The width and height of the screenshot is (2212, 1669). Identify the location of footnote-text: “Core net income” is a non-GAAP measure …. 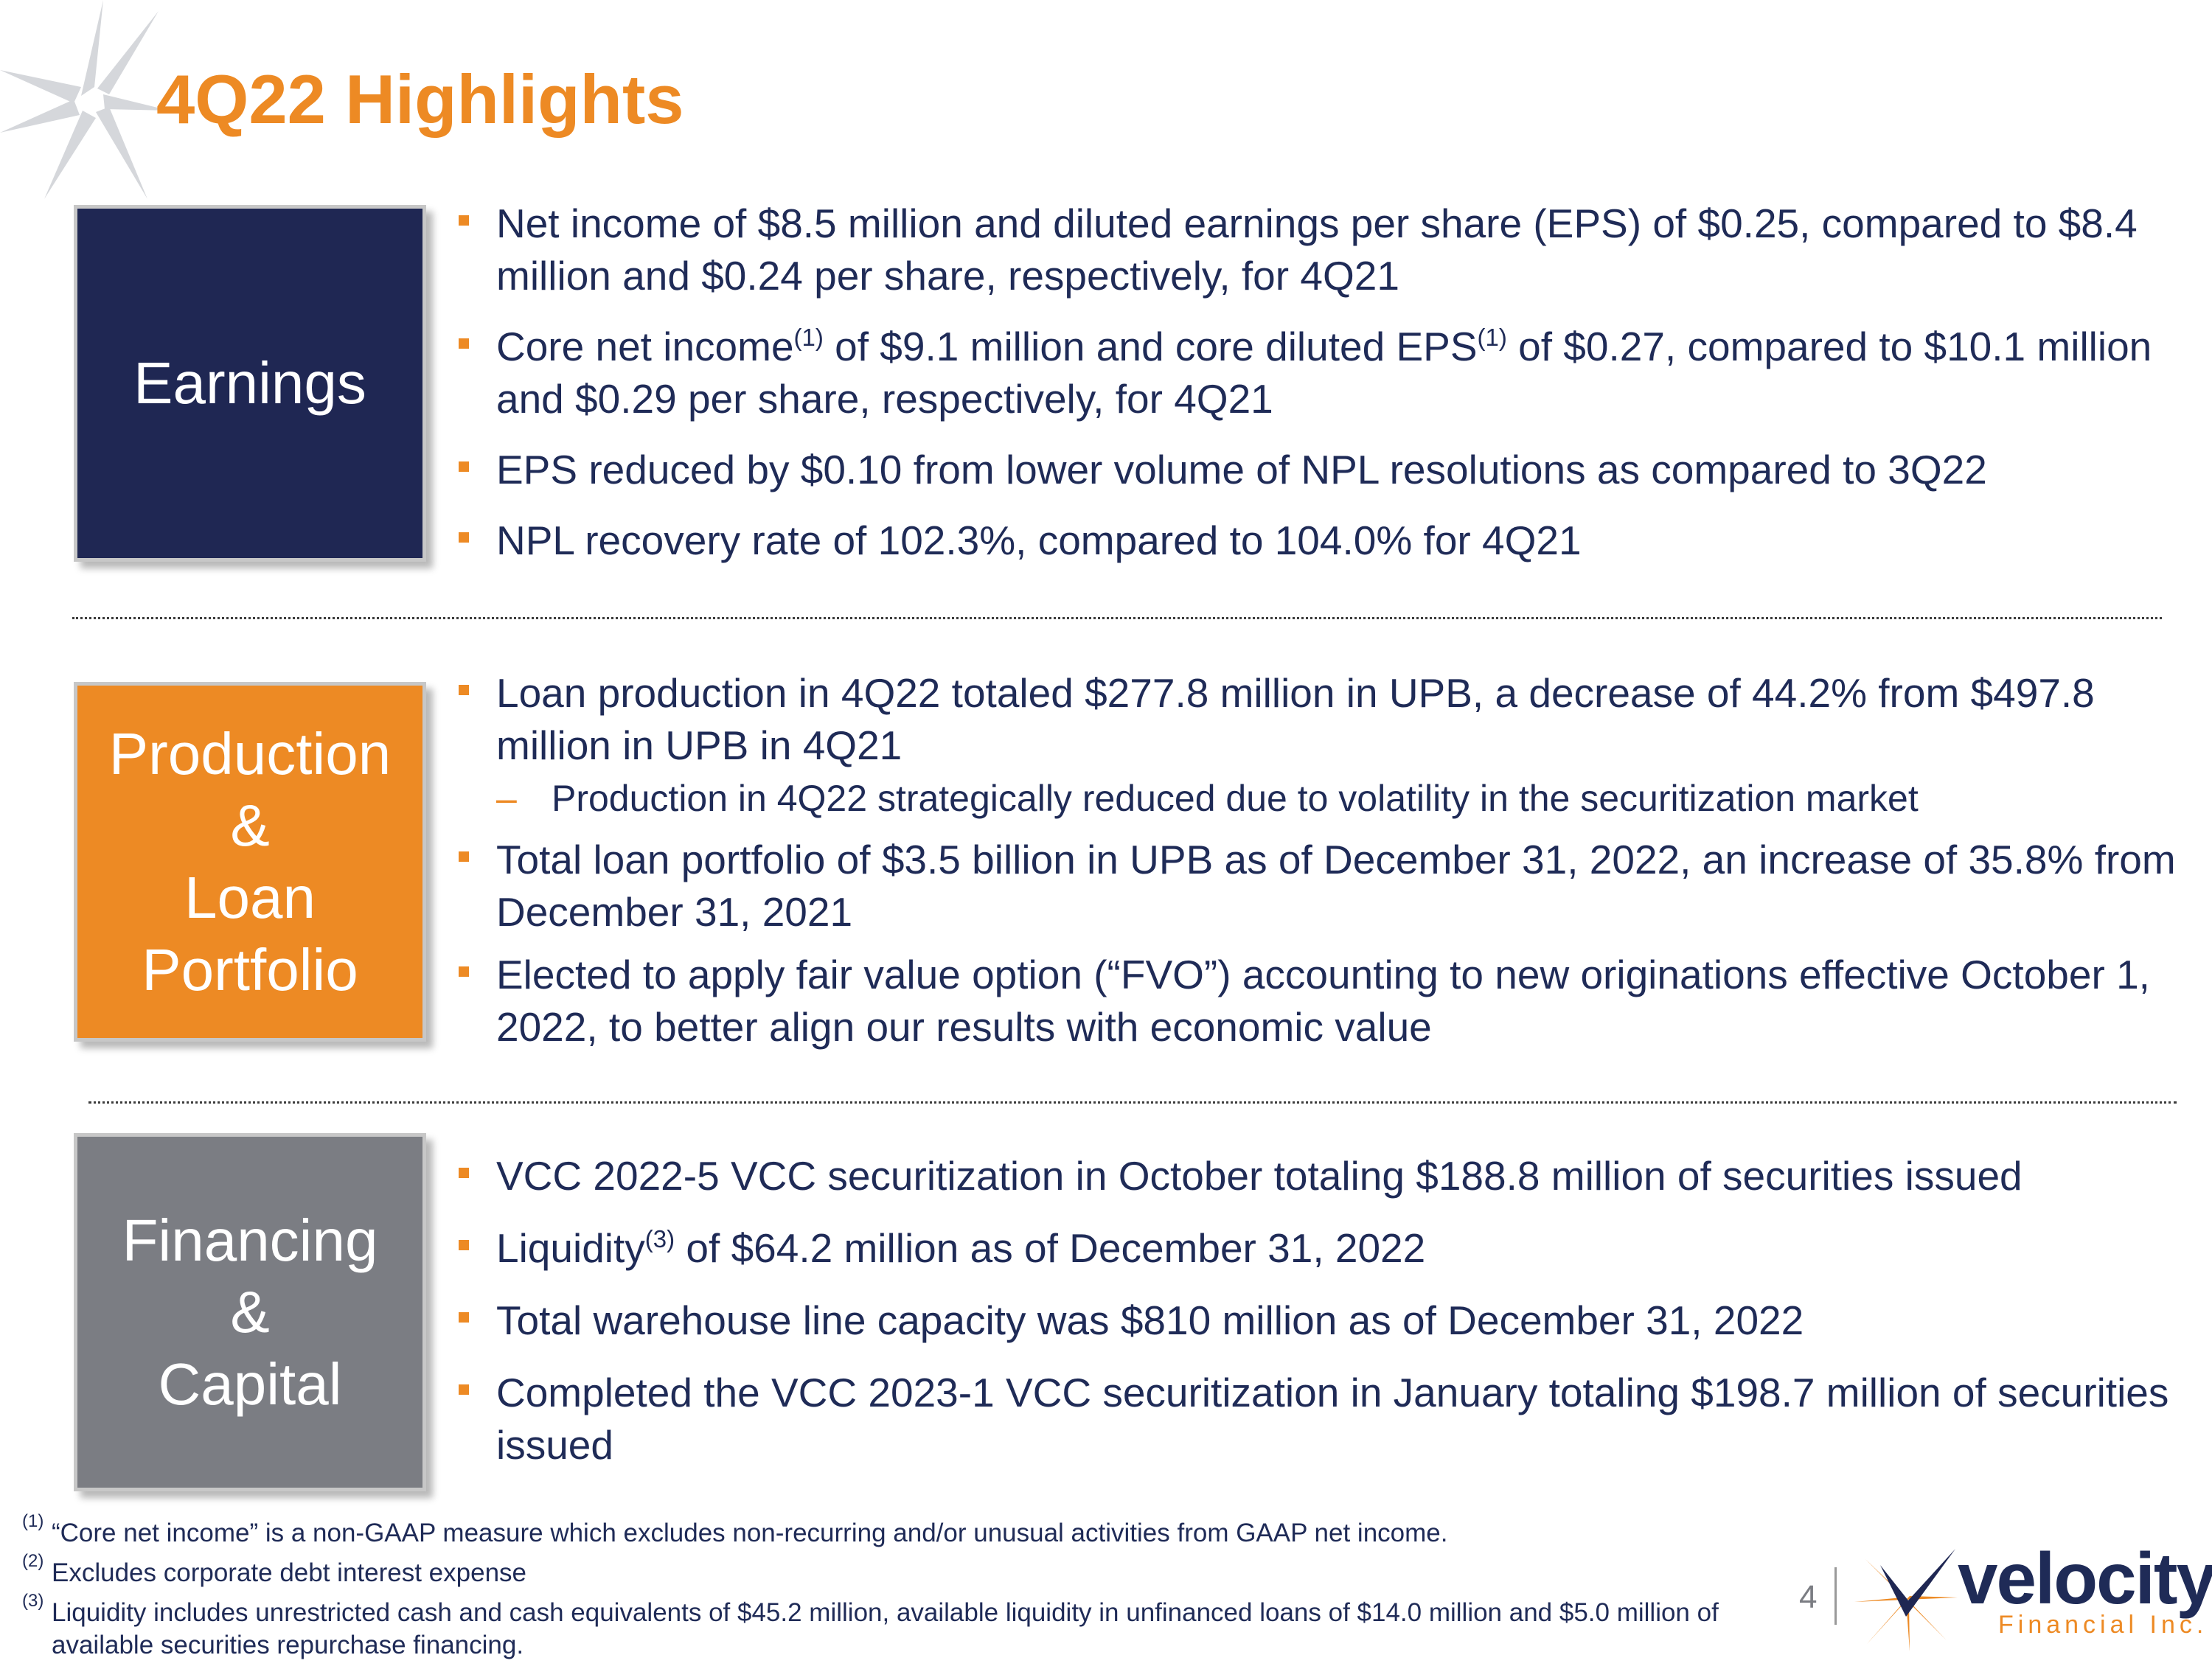
(750, 1533).